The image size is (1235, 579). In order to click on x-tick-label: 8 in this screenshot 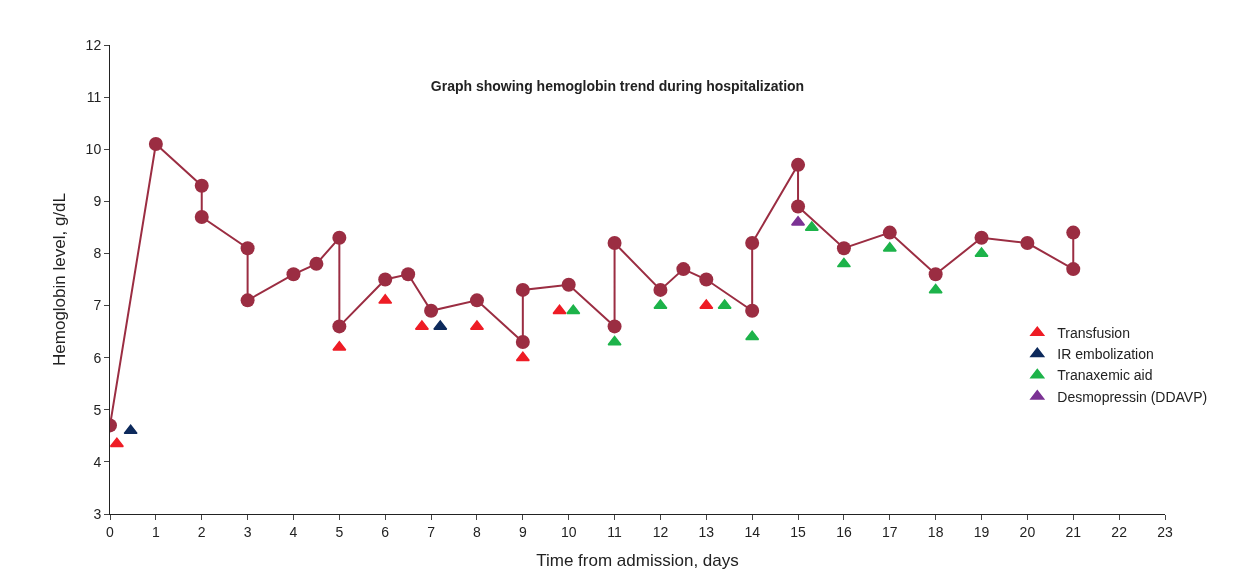, I will do `click(477, 531)`.